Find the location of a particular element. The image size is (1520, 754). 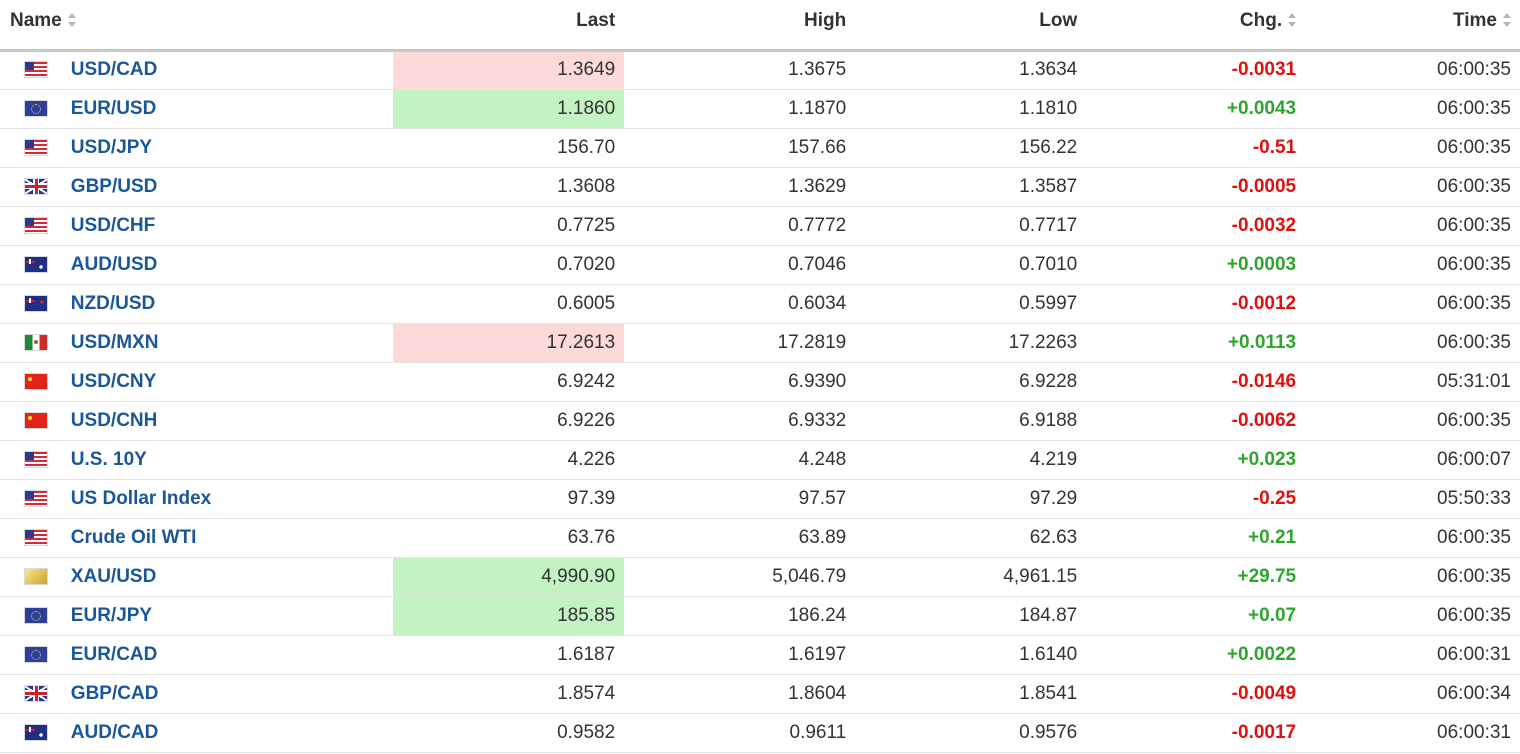

instrument-name-link: EUR/JPY is located at coordinates (111, 615).